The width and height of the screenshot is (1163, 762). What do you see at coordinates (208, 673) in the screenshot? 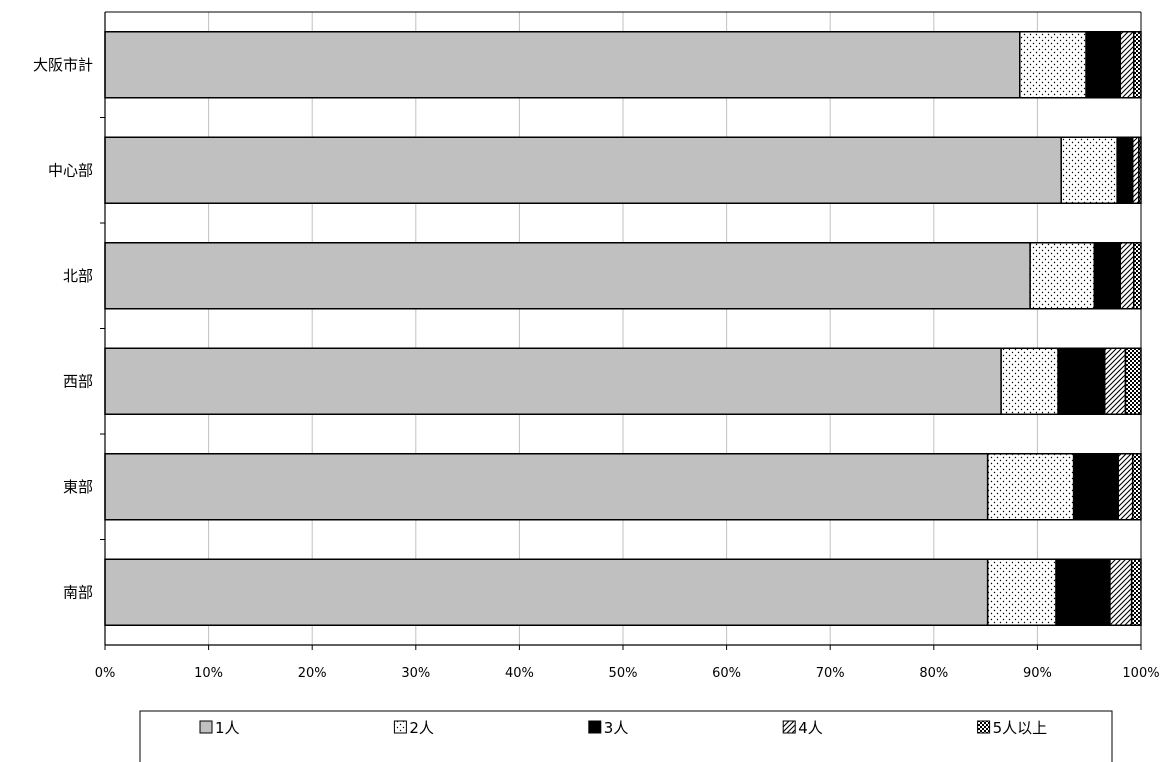
I see `x-tick-label: 10%` at bounding box center [208, 673].